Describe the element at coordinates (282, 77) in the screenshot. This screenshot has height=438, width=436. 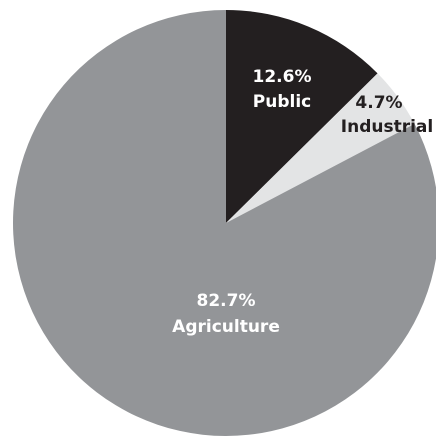
I see `public-value-label: 12.6%` at that location.